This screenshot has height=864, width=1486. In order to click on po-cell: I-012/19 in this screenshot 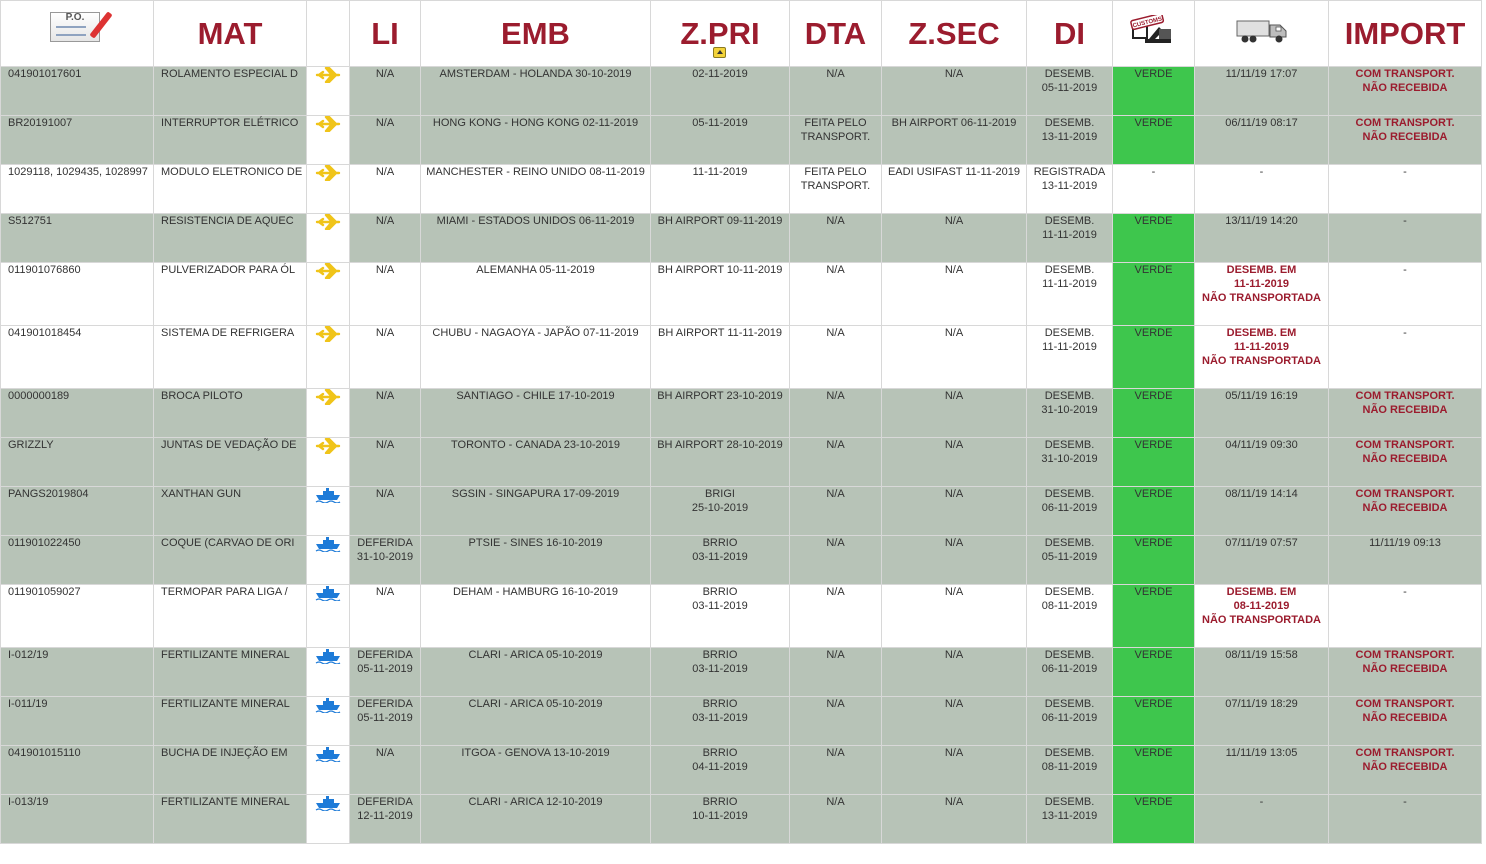, I will do `click(77, 672)`.